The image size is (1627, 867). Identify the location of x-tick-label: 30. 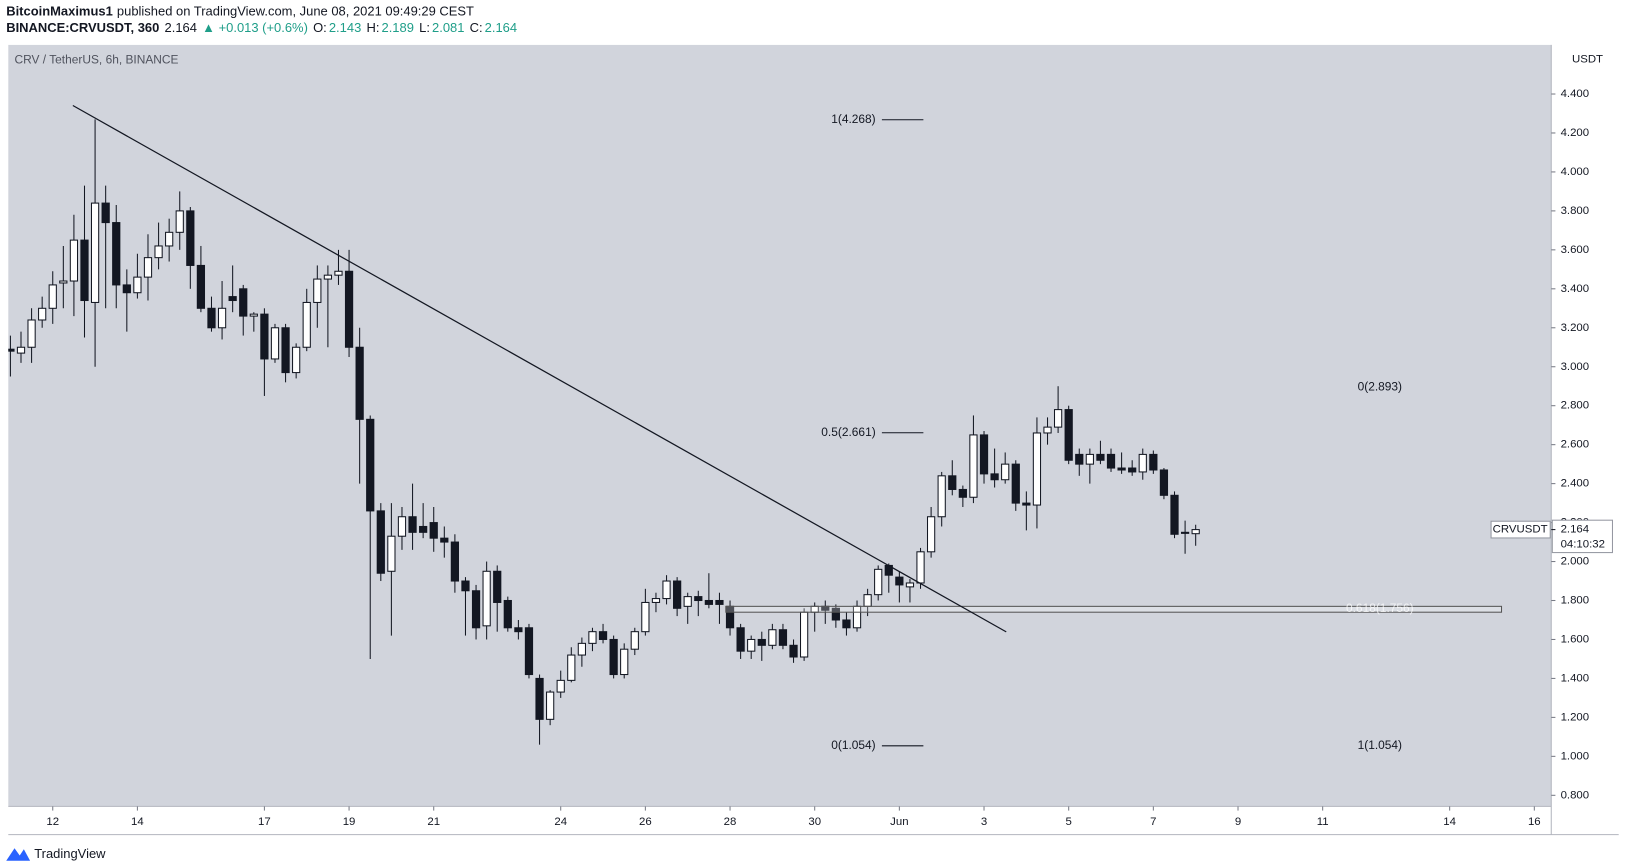
(814, 822).